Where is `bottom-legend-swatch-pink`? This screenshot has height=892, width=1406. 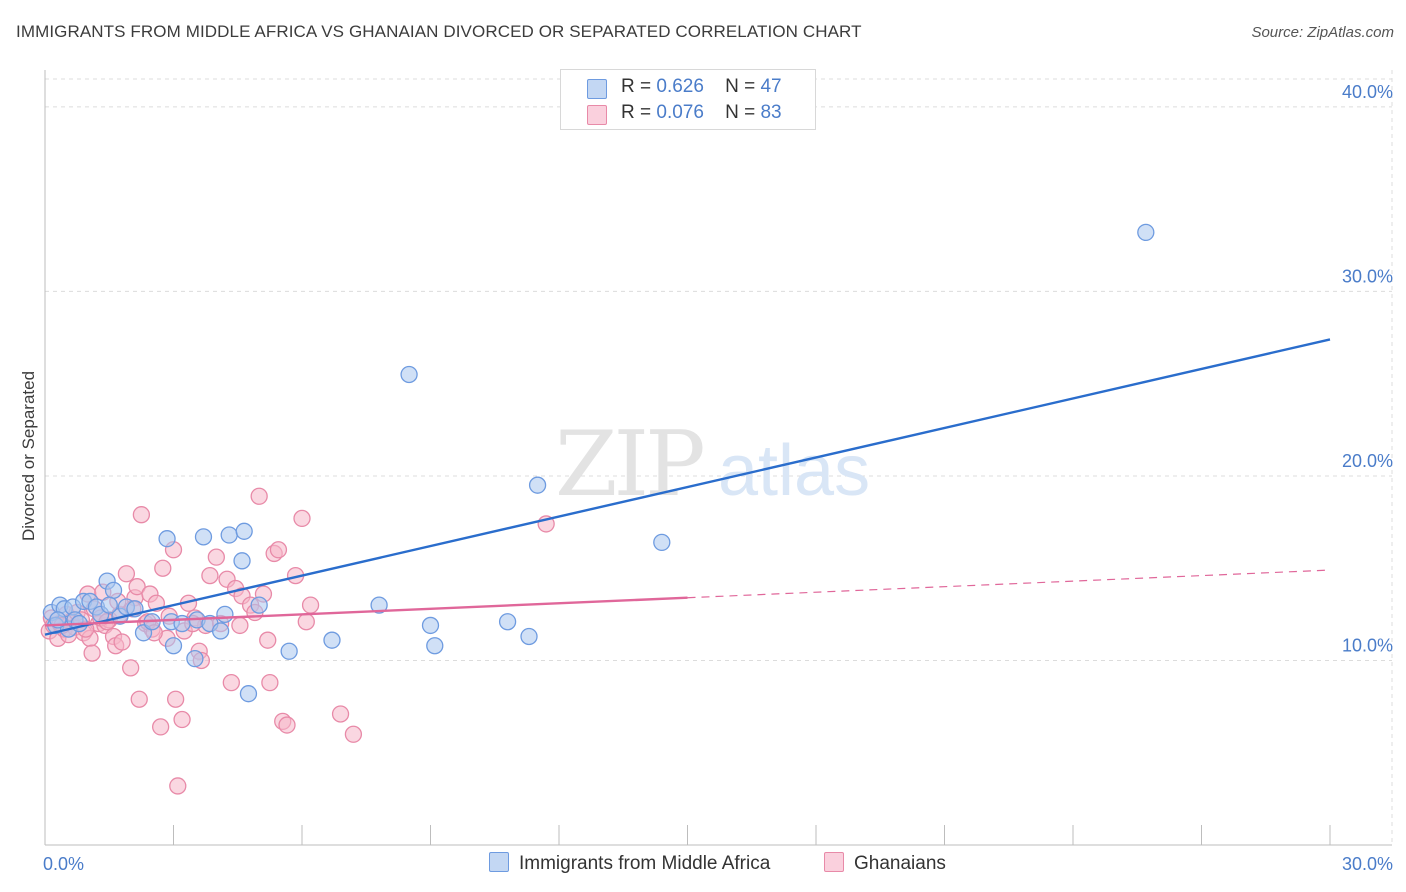 bottom-legend-swatch-pink is located at coordinates (834, 862).